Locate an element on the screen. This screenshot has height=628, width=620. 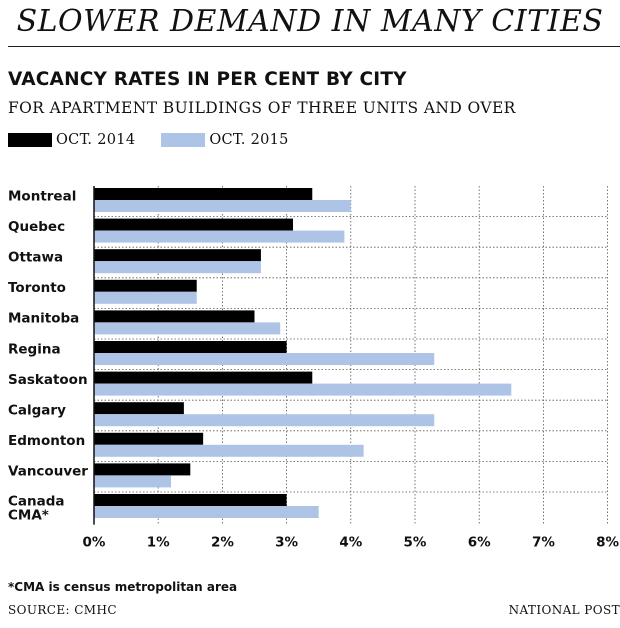
chart-title: VACANCY RATES IN PER CENT BY CITY is located at coordinates (207, 79).